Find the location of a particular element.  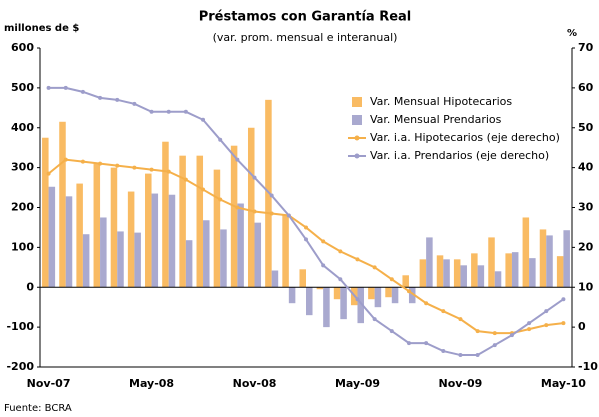

y2-tick-label: 60 is located at coordinates (586, 87).